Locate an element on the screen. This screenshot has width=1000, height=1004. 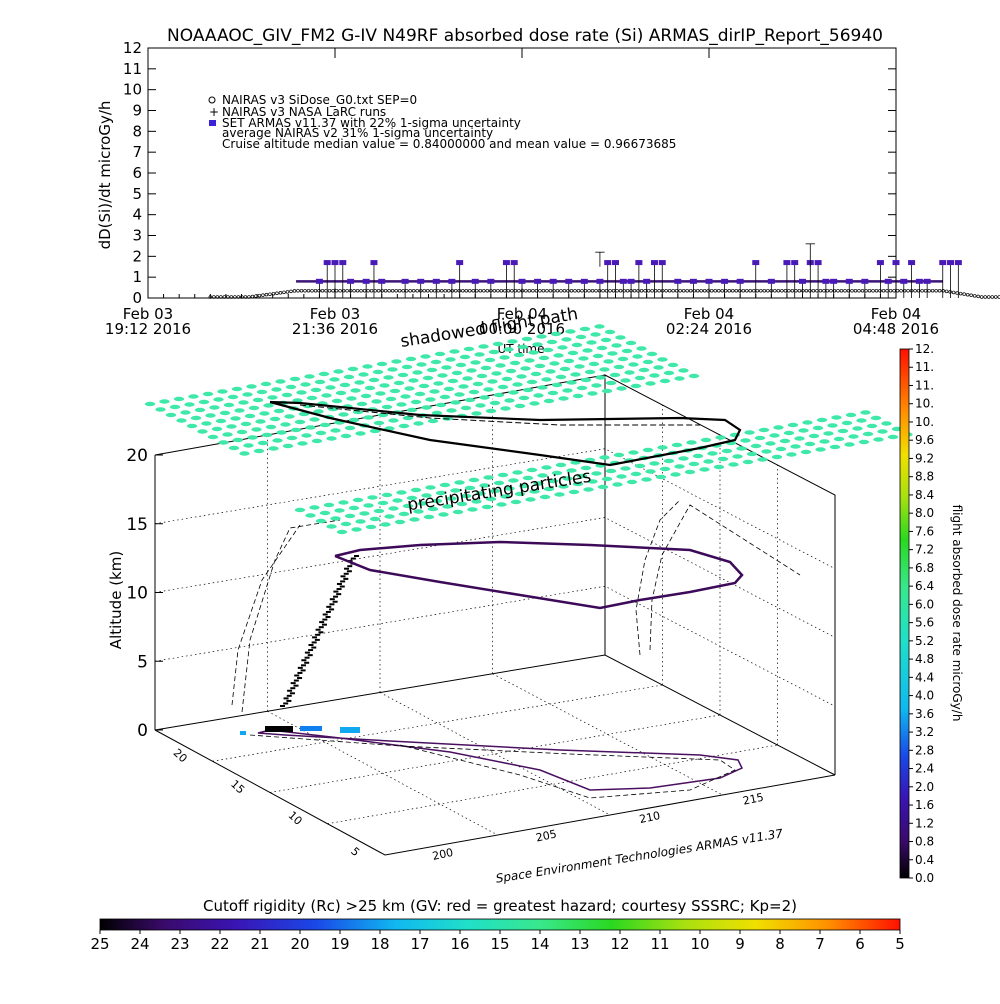
ground-track-shadow is located at coordinates (500, 760).